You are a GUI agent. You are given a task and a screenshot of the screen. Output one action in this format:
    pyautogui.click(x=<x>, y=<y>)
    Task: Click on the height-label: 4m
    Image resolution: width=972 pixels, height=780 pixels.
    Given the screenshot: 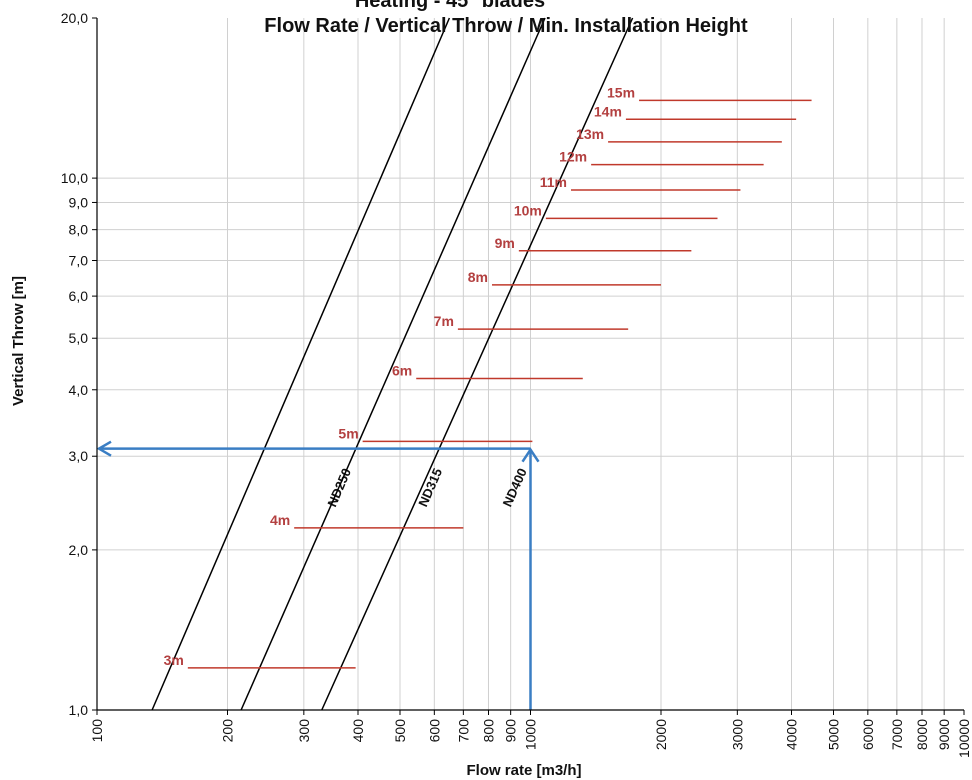 What is the action you would take?
    pyautogui.click(x=280, y=520)
    